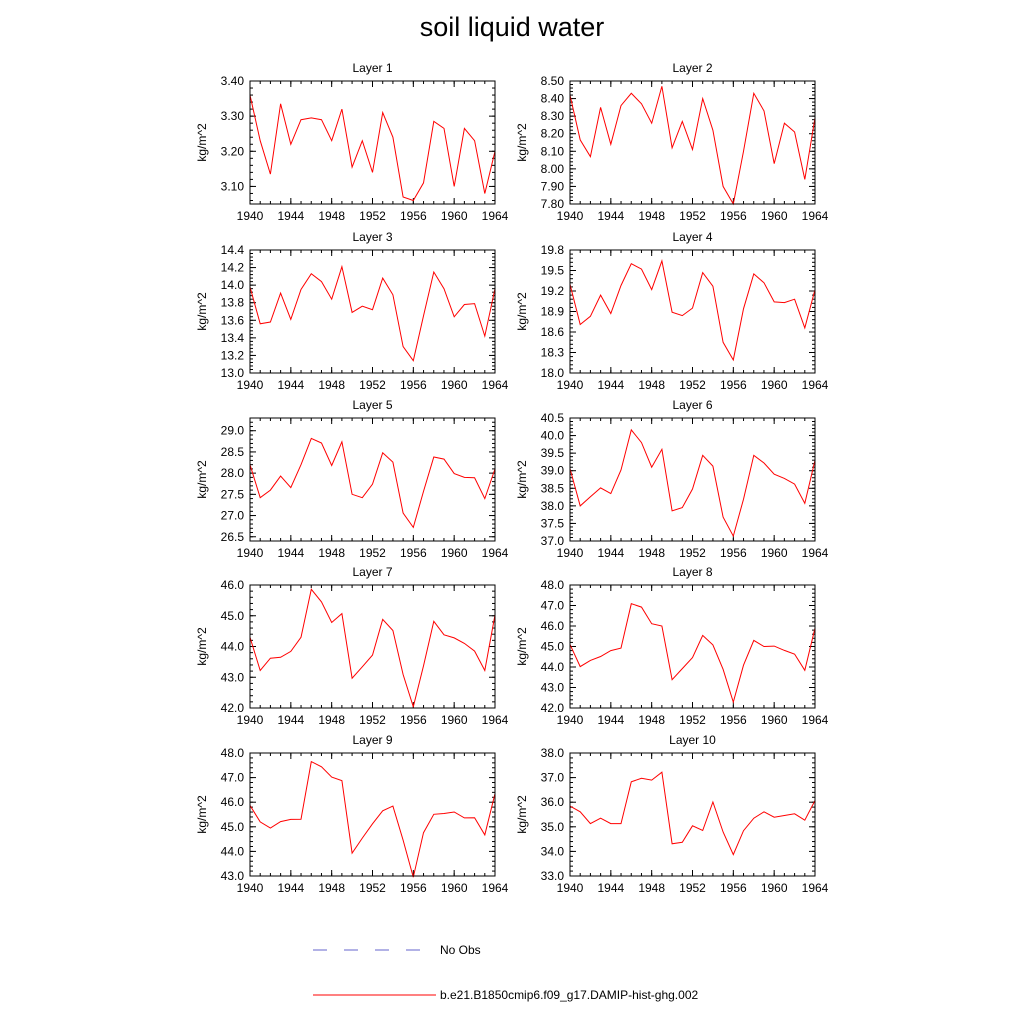  I want to click on y-tick-label: 14.2, so click(233, 268).